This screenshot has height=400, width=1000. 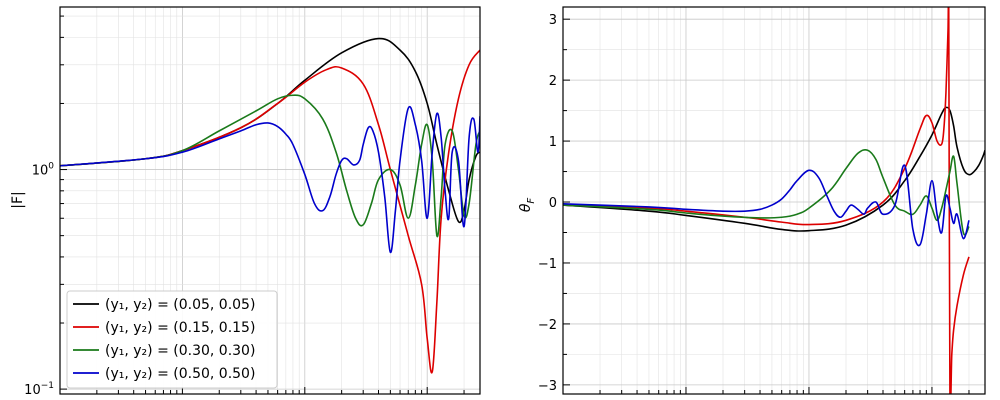 I want to click on right-y-tick-label: 2, so click(x=553, y=81).